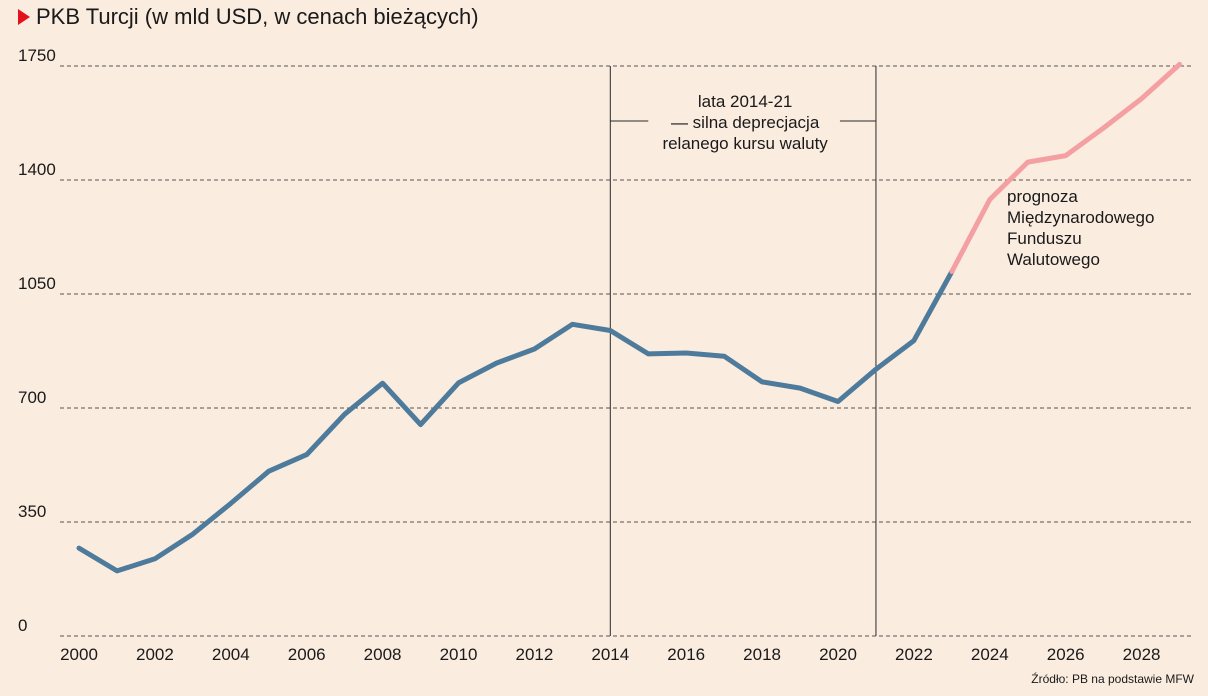 This screenshot has width=1208, height=696. What do you see at coordinates (1112, 679) in the screenshot?
I see `source-note: Źródło: PB na podstawie MFW` at bounding box center [1112, 679].